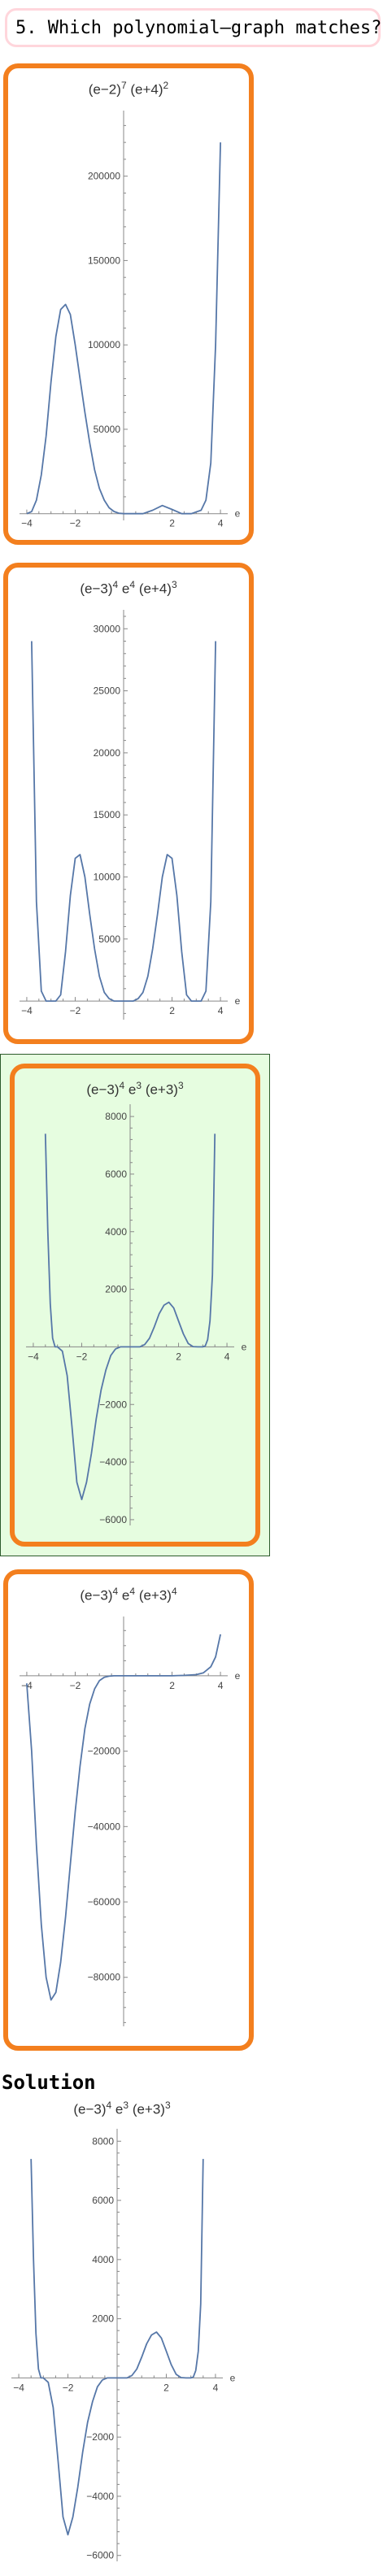 The width and height of the screenshot is (392, 2576). I want to click on choice-2-plot: −4 −2 2 4e 5000 10000 15000 20000 25000 30000, so click(130, 815).